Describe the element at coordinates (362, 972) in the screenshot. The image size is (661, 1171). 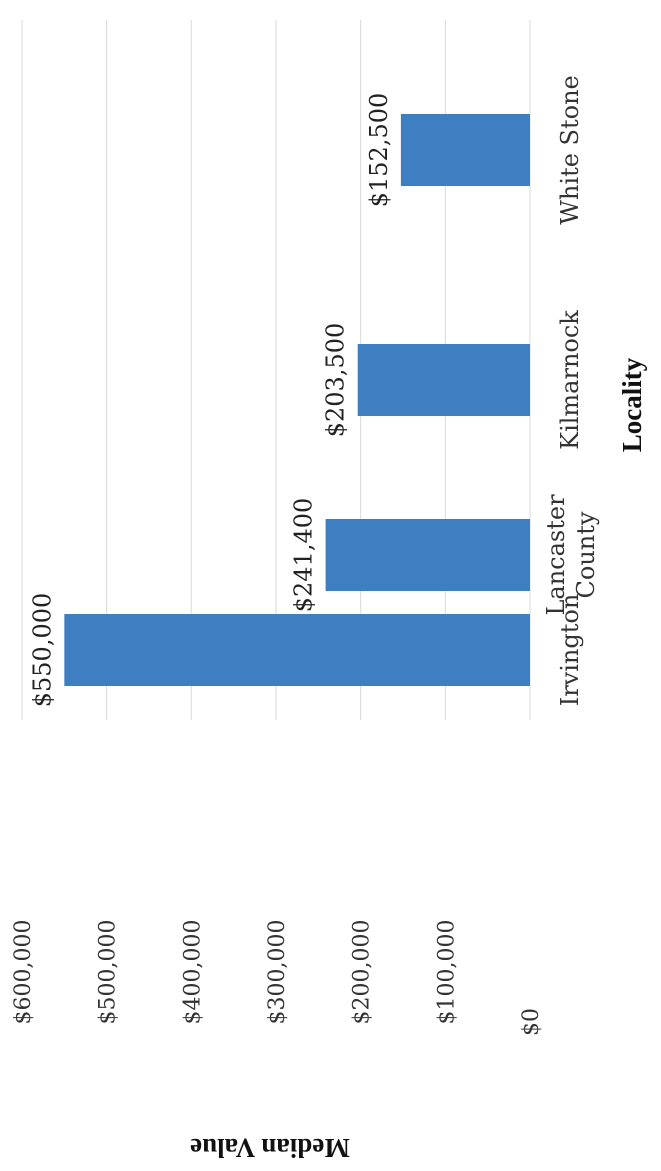
I see `y-tick-label: $200,000` at that location.